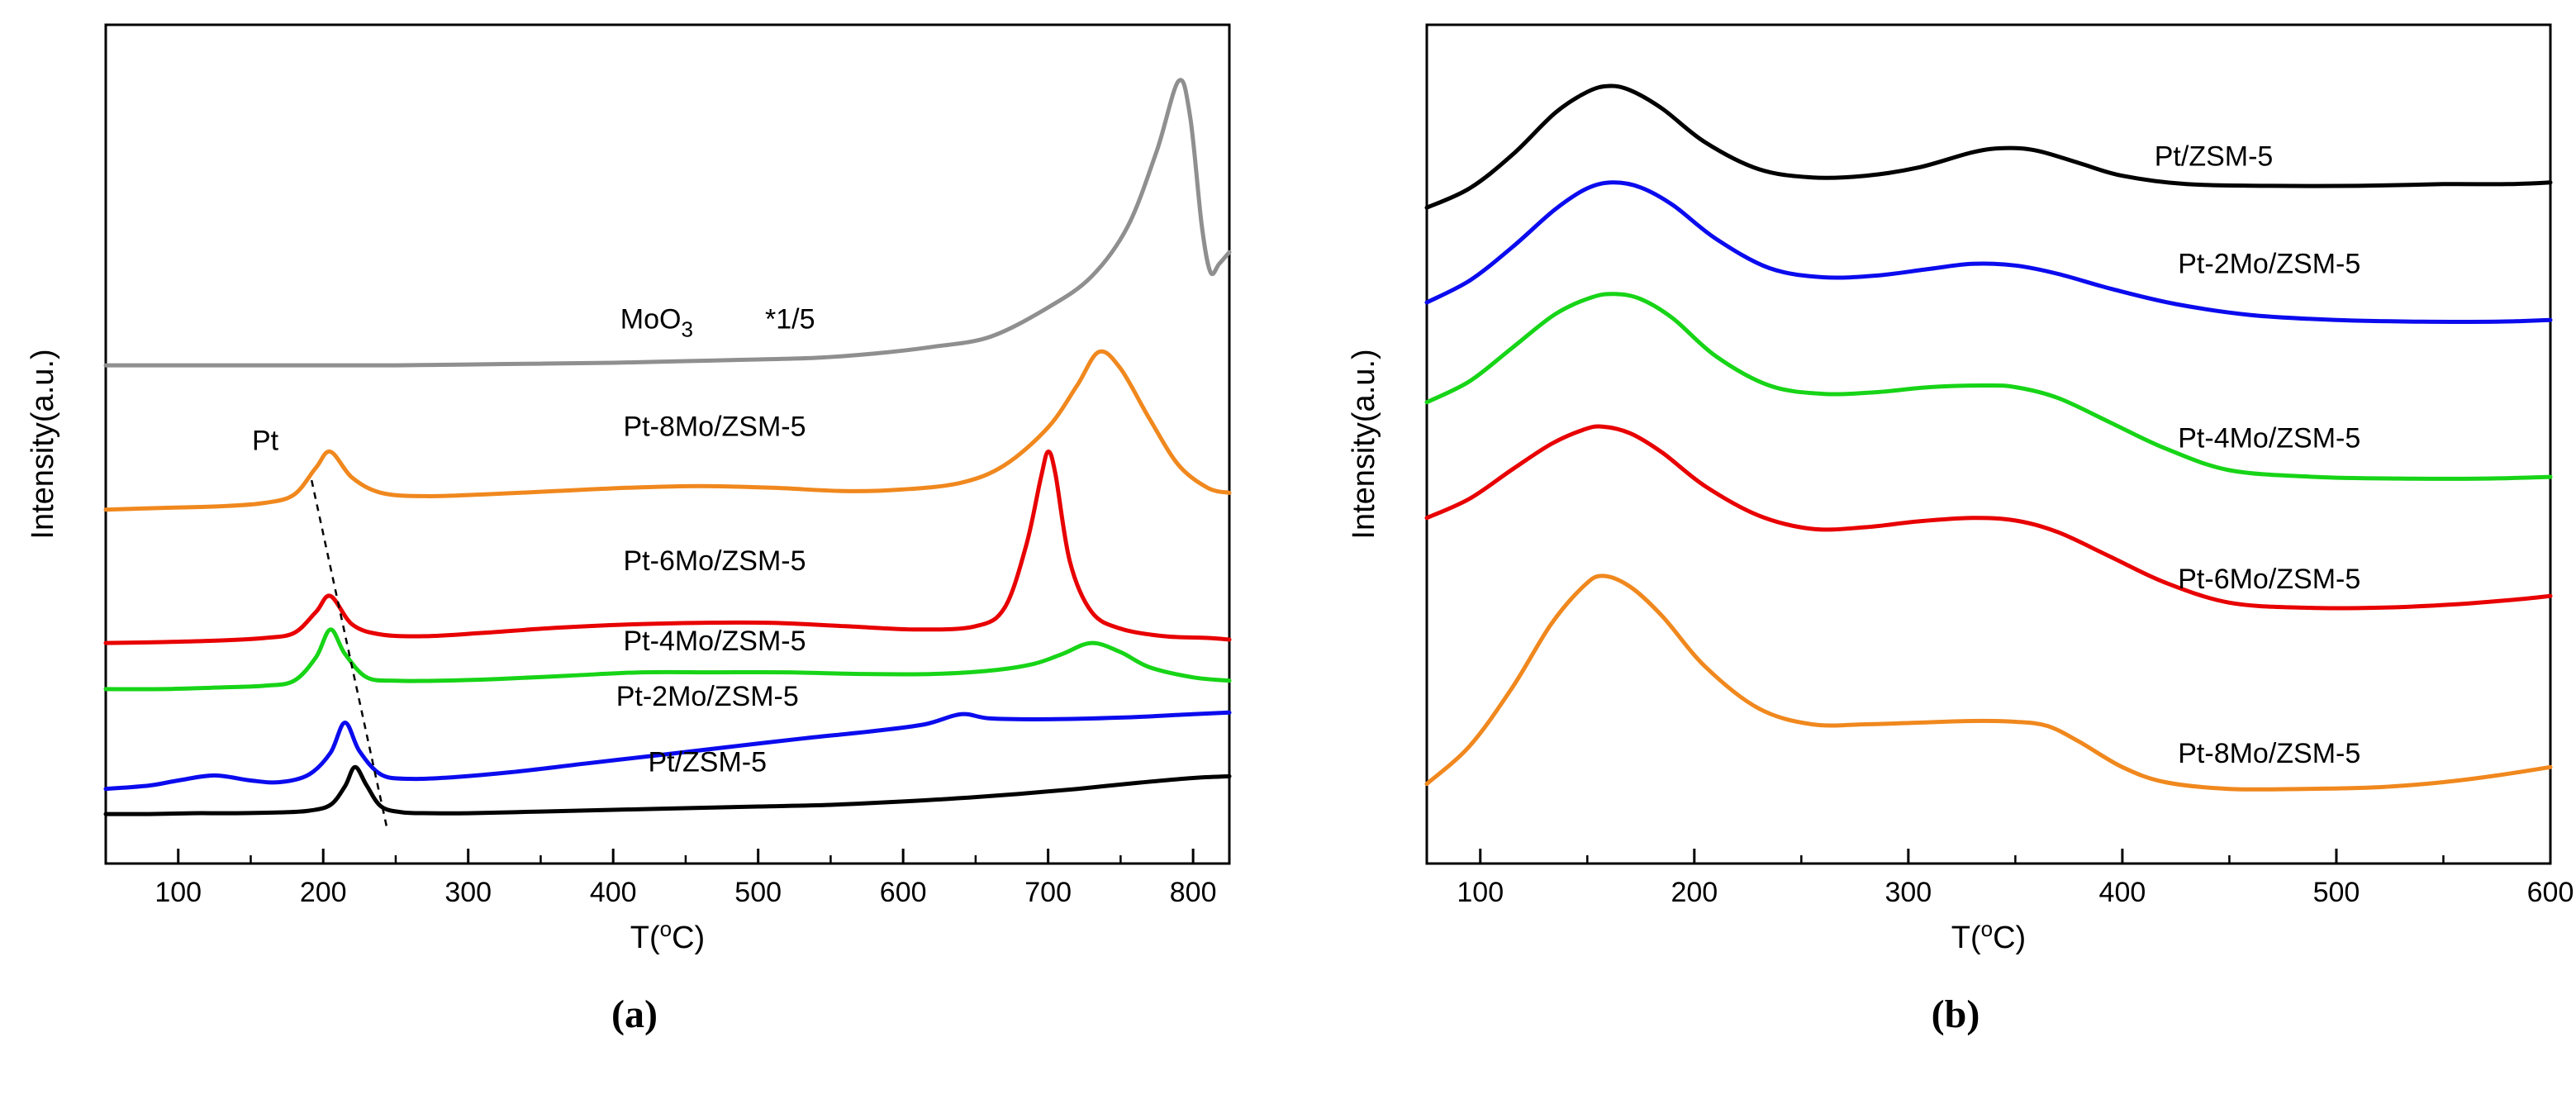 The width and height of the screenshot is (2576, 1104). I want to click on panel-b-caption: (b), so click(1956, 1014).